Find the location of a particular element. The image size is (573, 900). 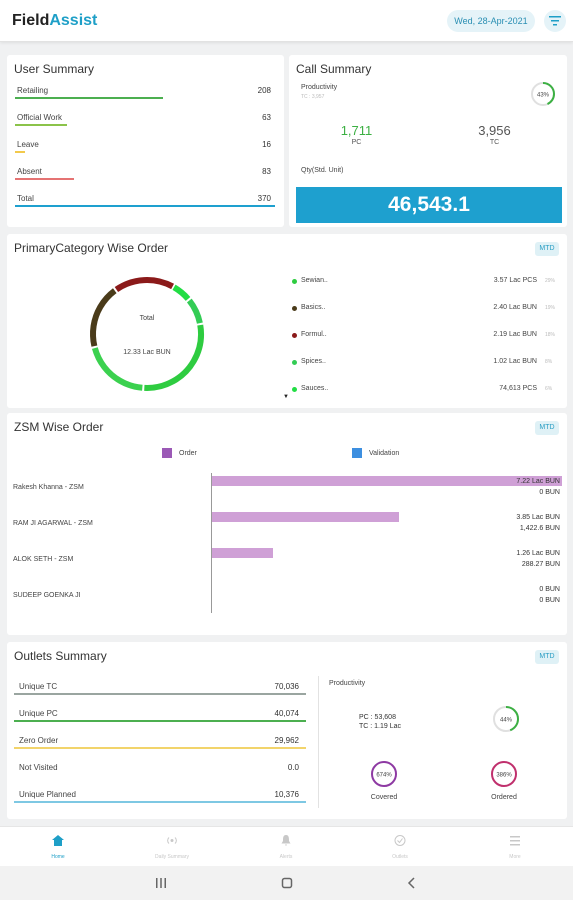

zsm-name: SUDEEP GOENKA JI is located at coordinates (47, 595).